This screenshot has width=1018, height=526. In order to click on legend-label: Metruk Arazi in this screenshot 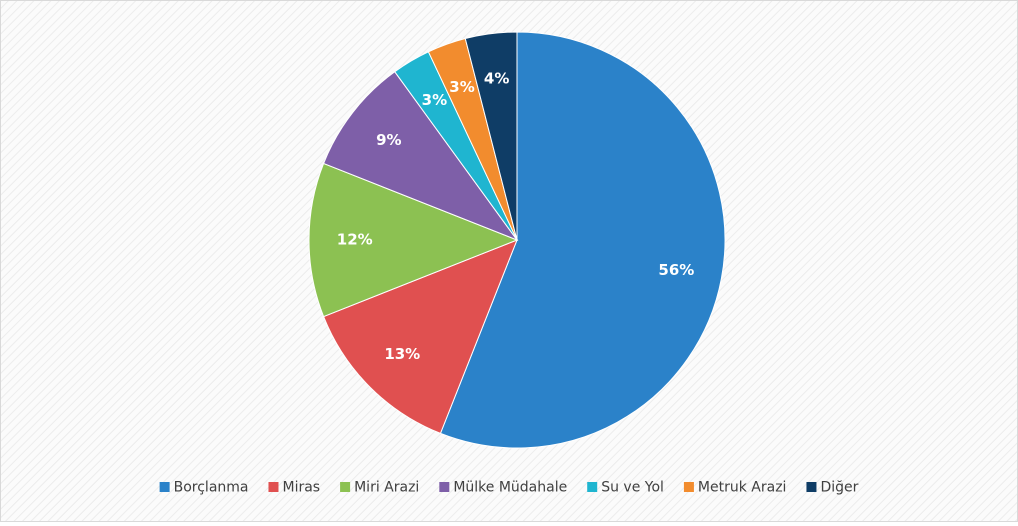, I will do `click(742, 488)`.